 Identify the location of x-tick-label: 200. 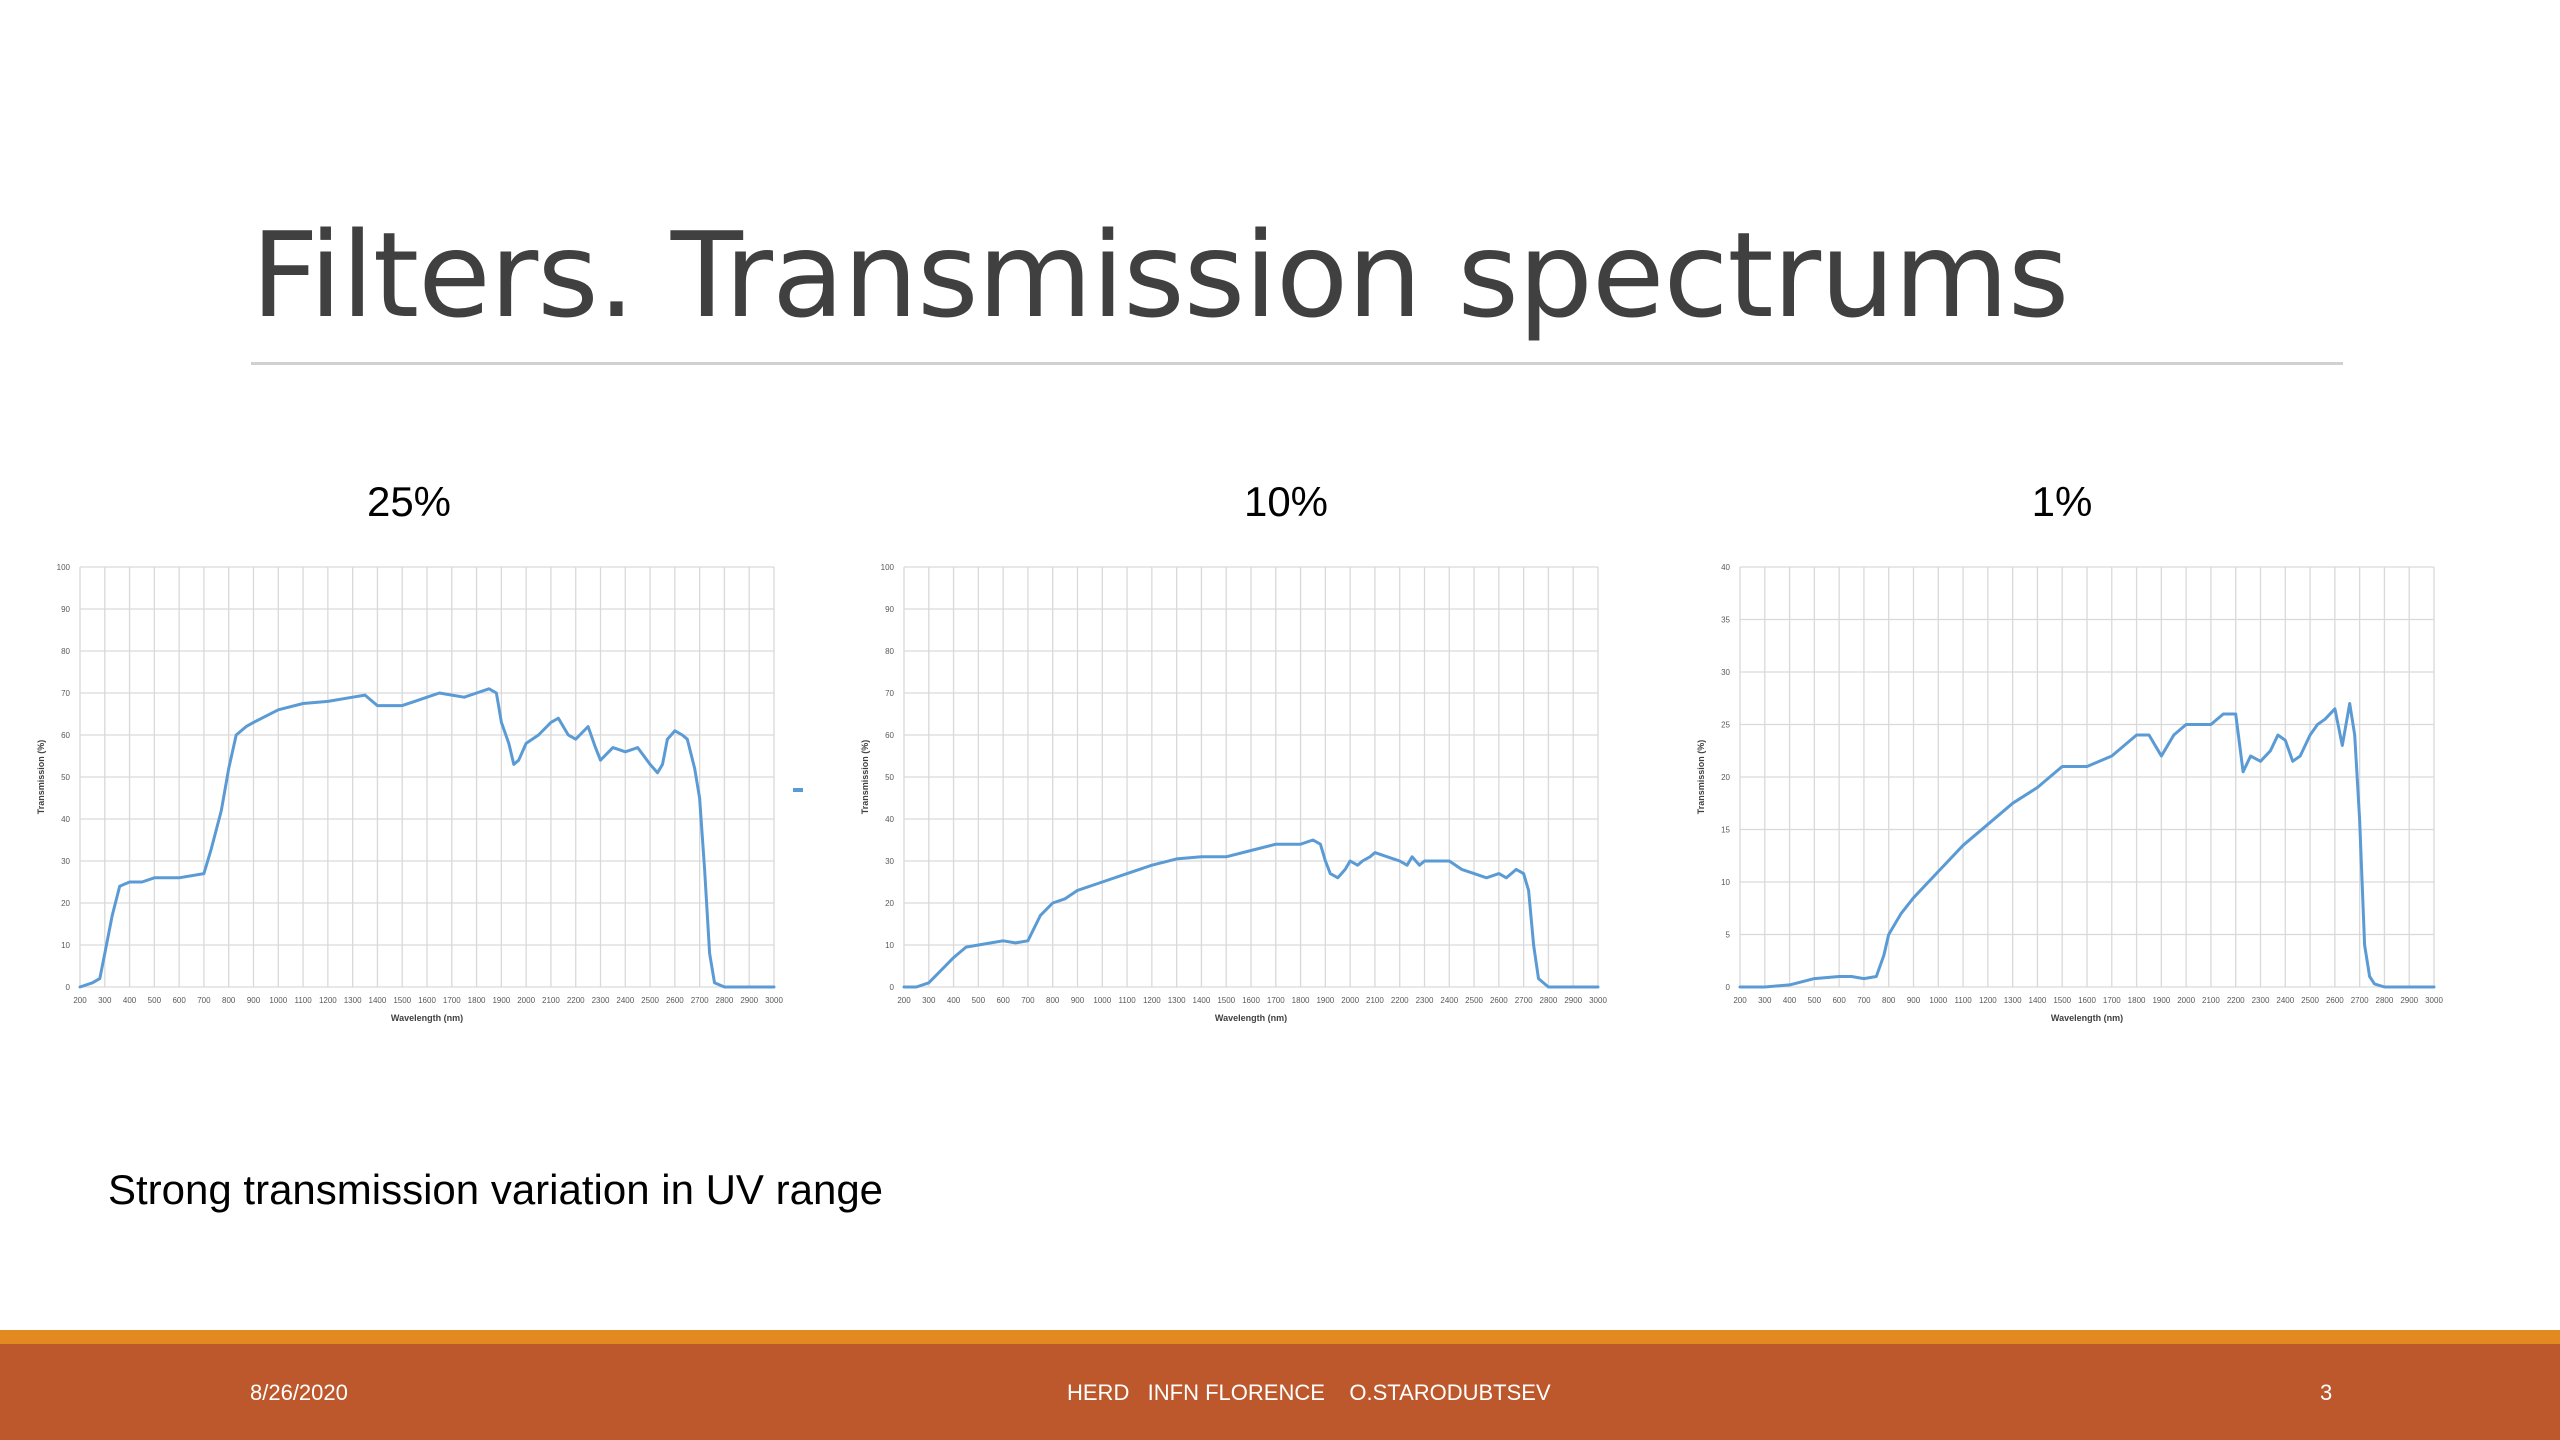
(904, 1000).